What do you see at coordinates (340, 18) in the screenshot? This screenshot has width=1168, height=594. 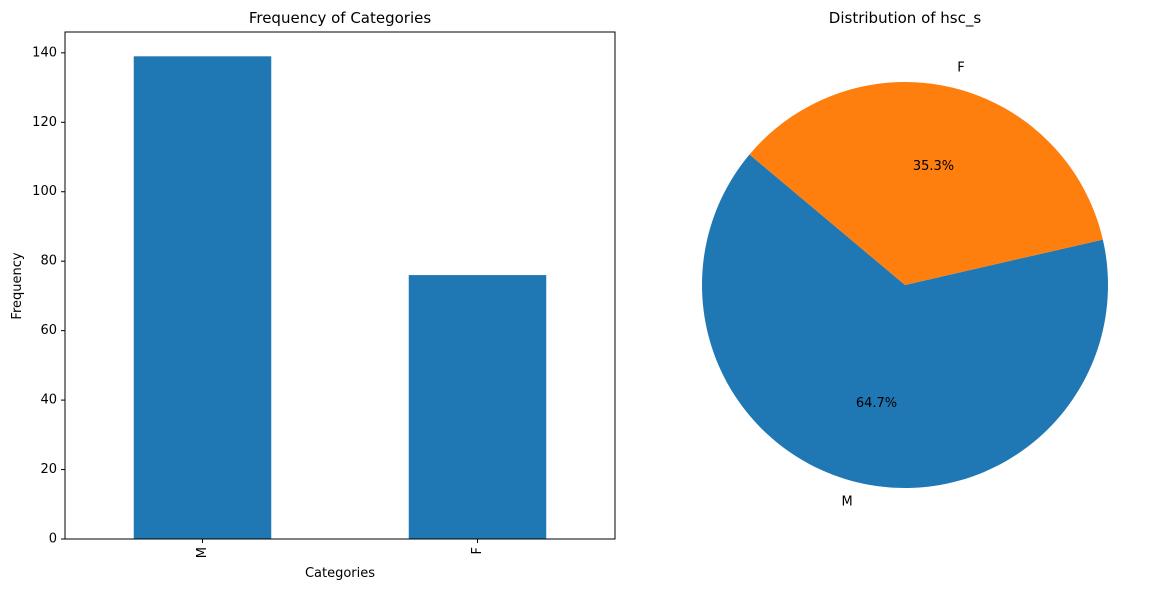 I see `bar-chart-title: Frequency of Categories` at bounding box center [340, 18].